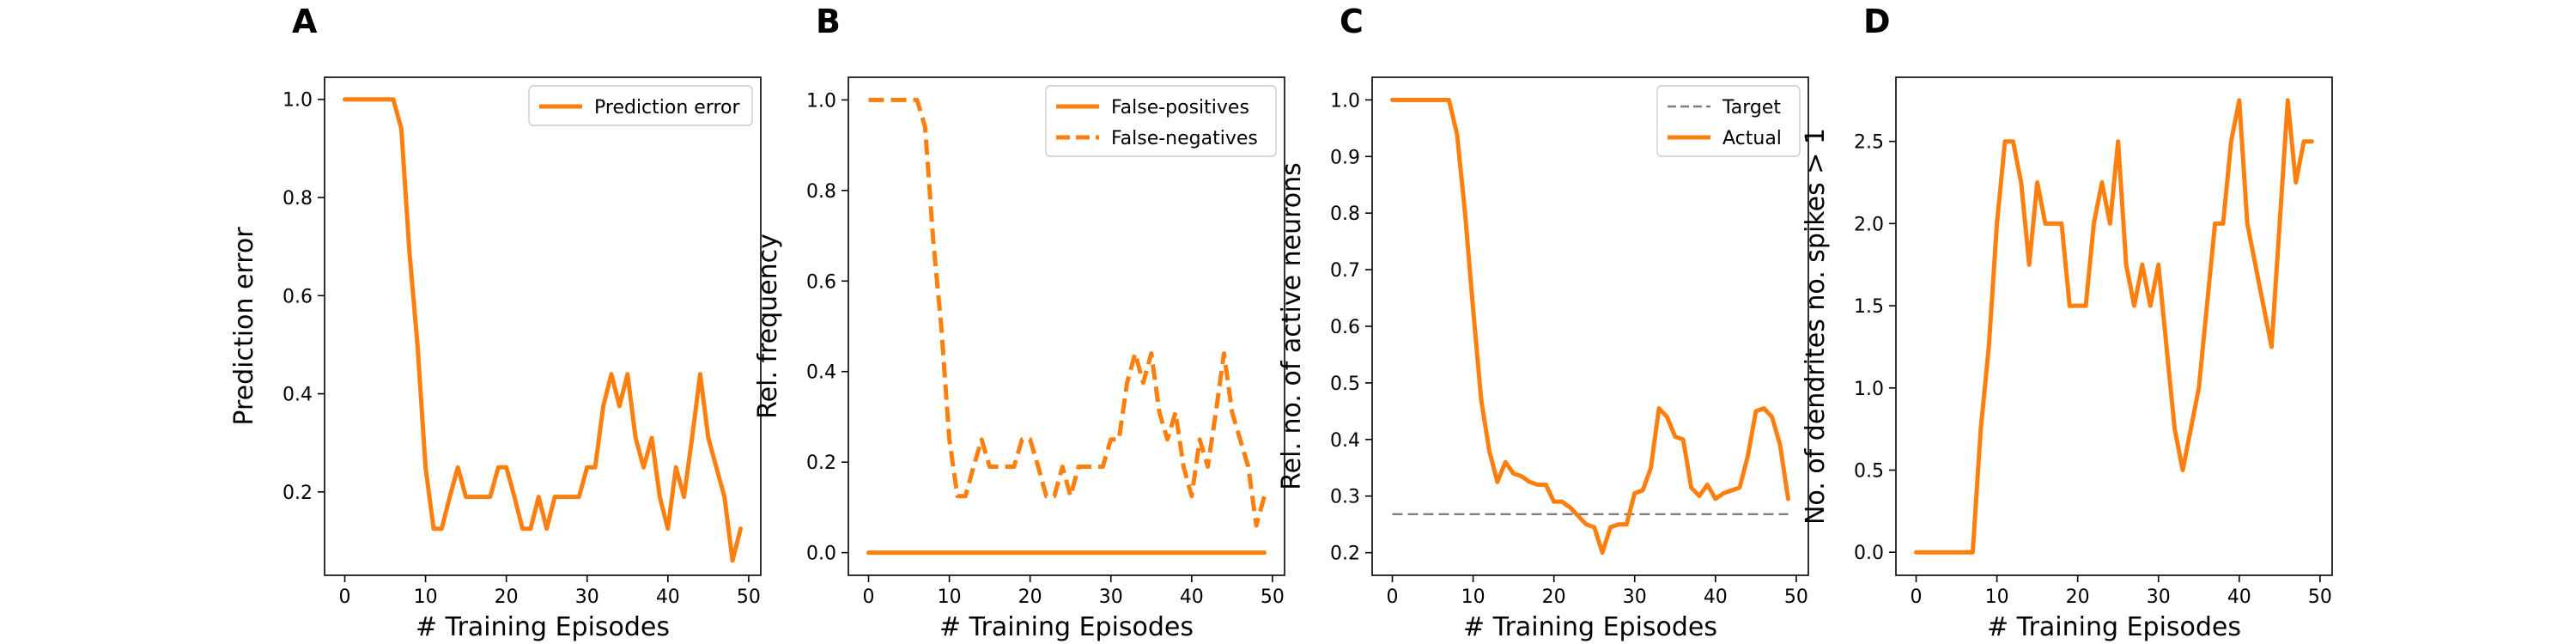 Image resolution: width=2576 pixels, height=644 pixels. What do you see at coordinates (1292, 326) in the screenshot?
I see `y-axis-label: Rel. no. of active neurons` at bounding box center [1292, 326].